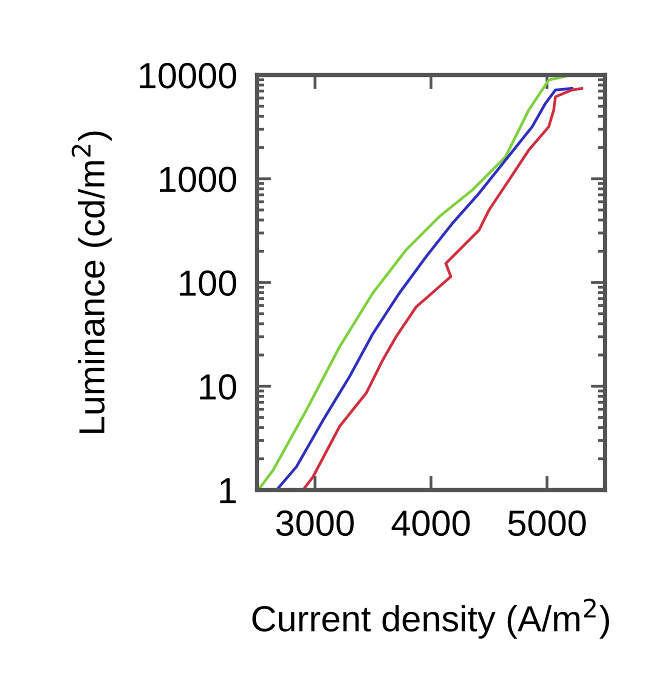 This screenshot has height=691, width=671. Describe the element at coordinates (430, 618) in the screenshot. I see `x-axis-title: Current density (A/m$^{2}$)` at that location.